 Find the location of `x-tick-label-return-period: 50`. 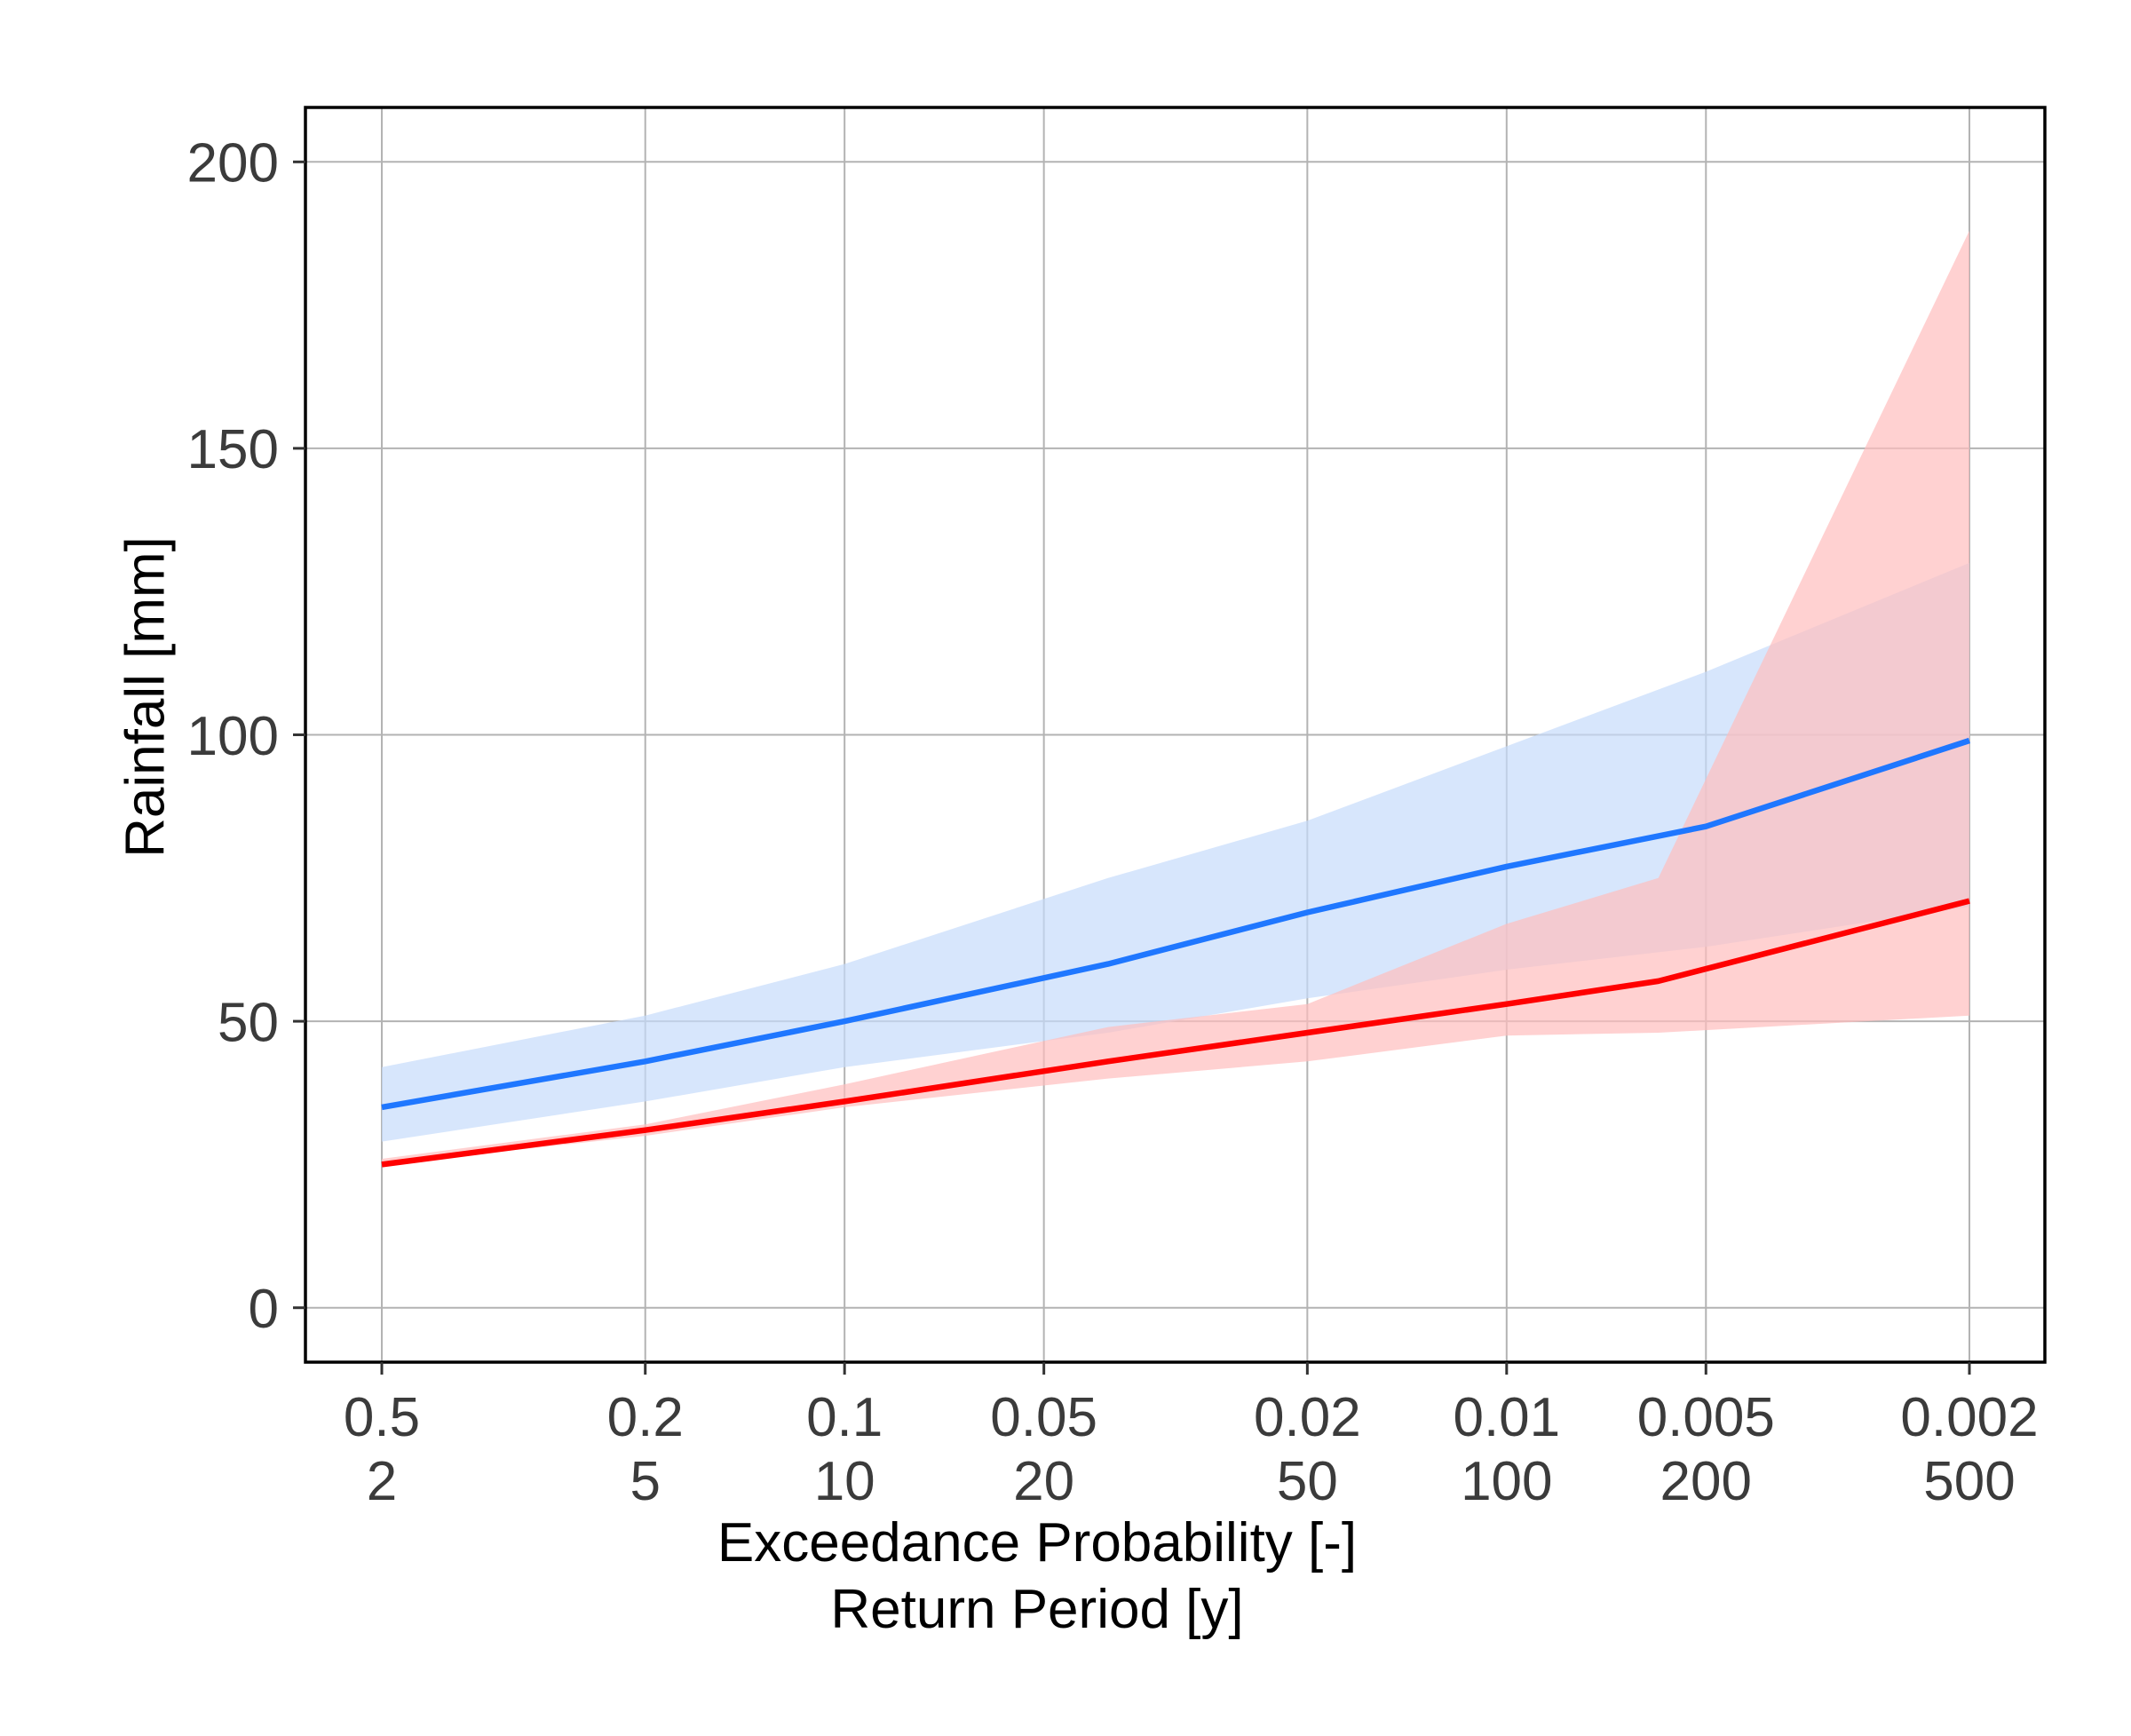

x-tick-label-return-period: 50 is located at coordinates (1307, 1481).